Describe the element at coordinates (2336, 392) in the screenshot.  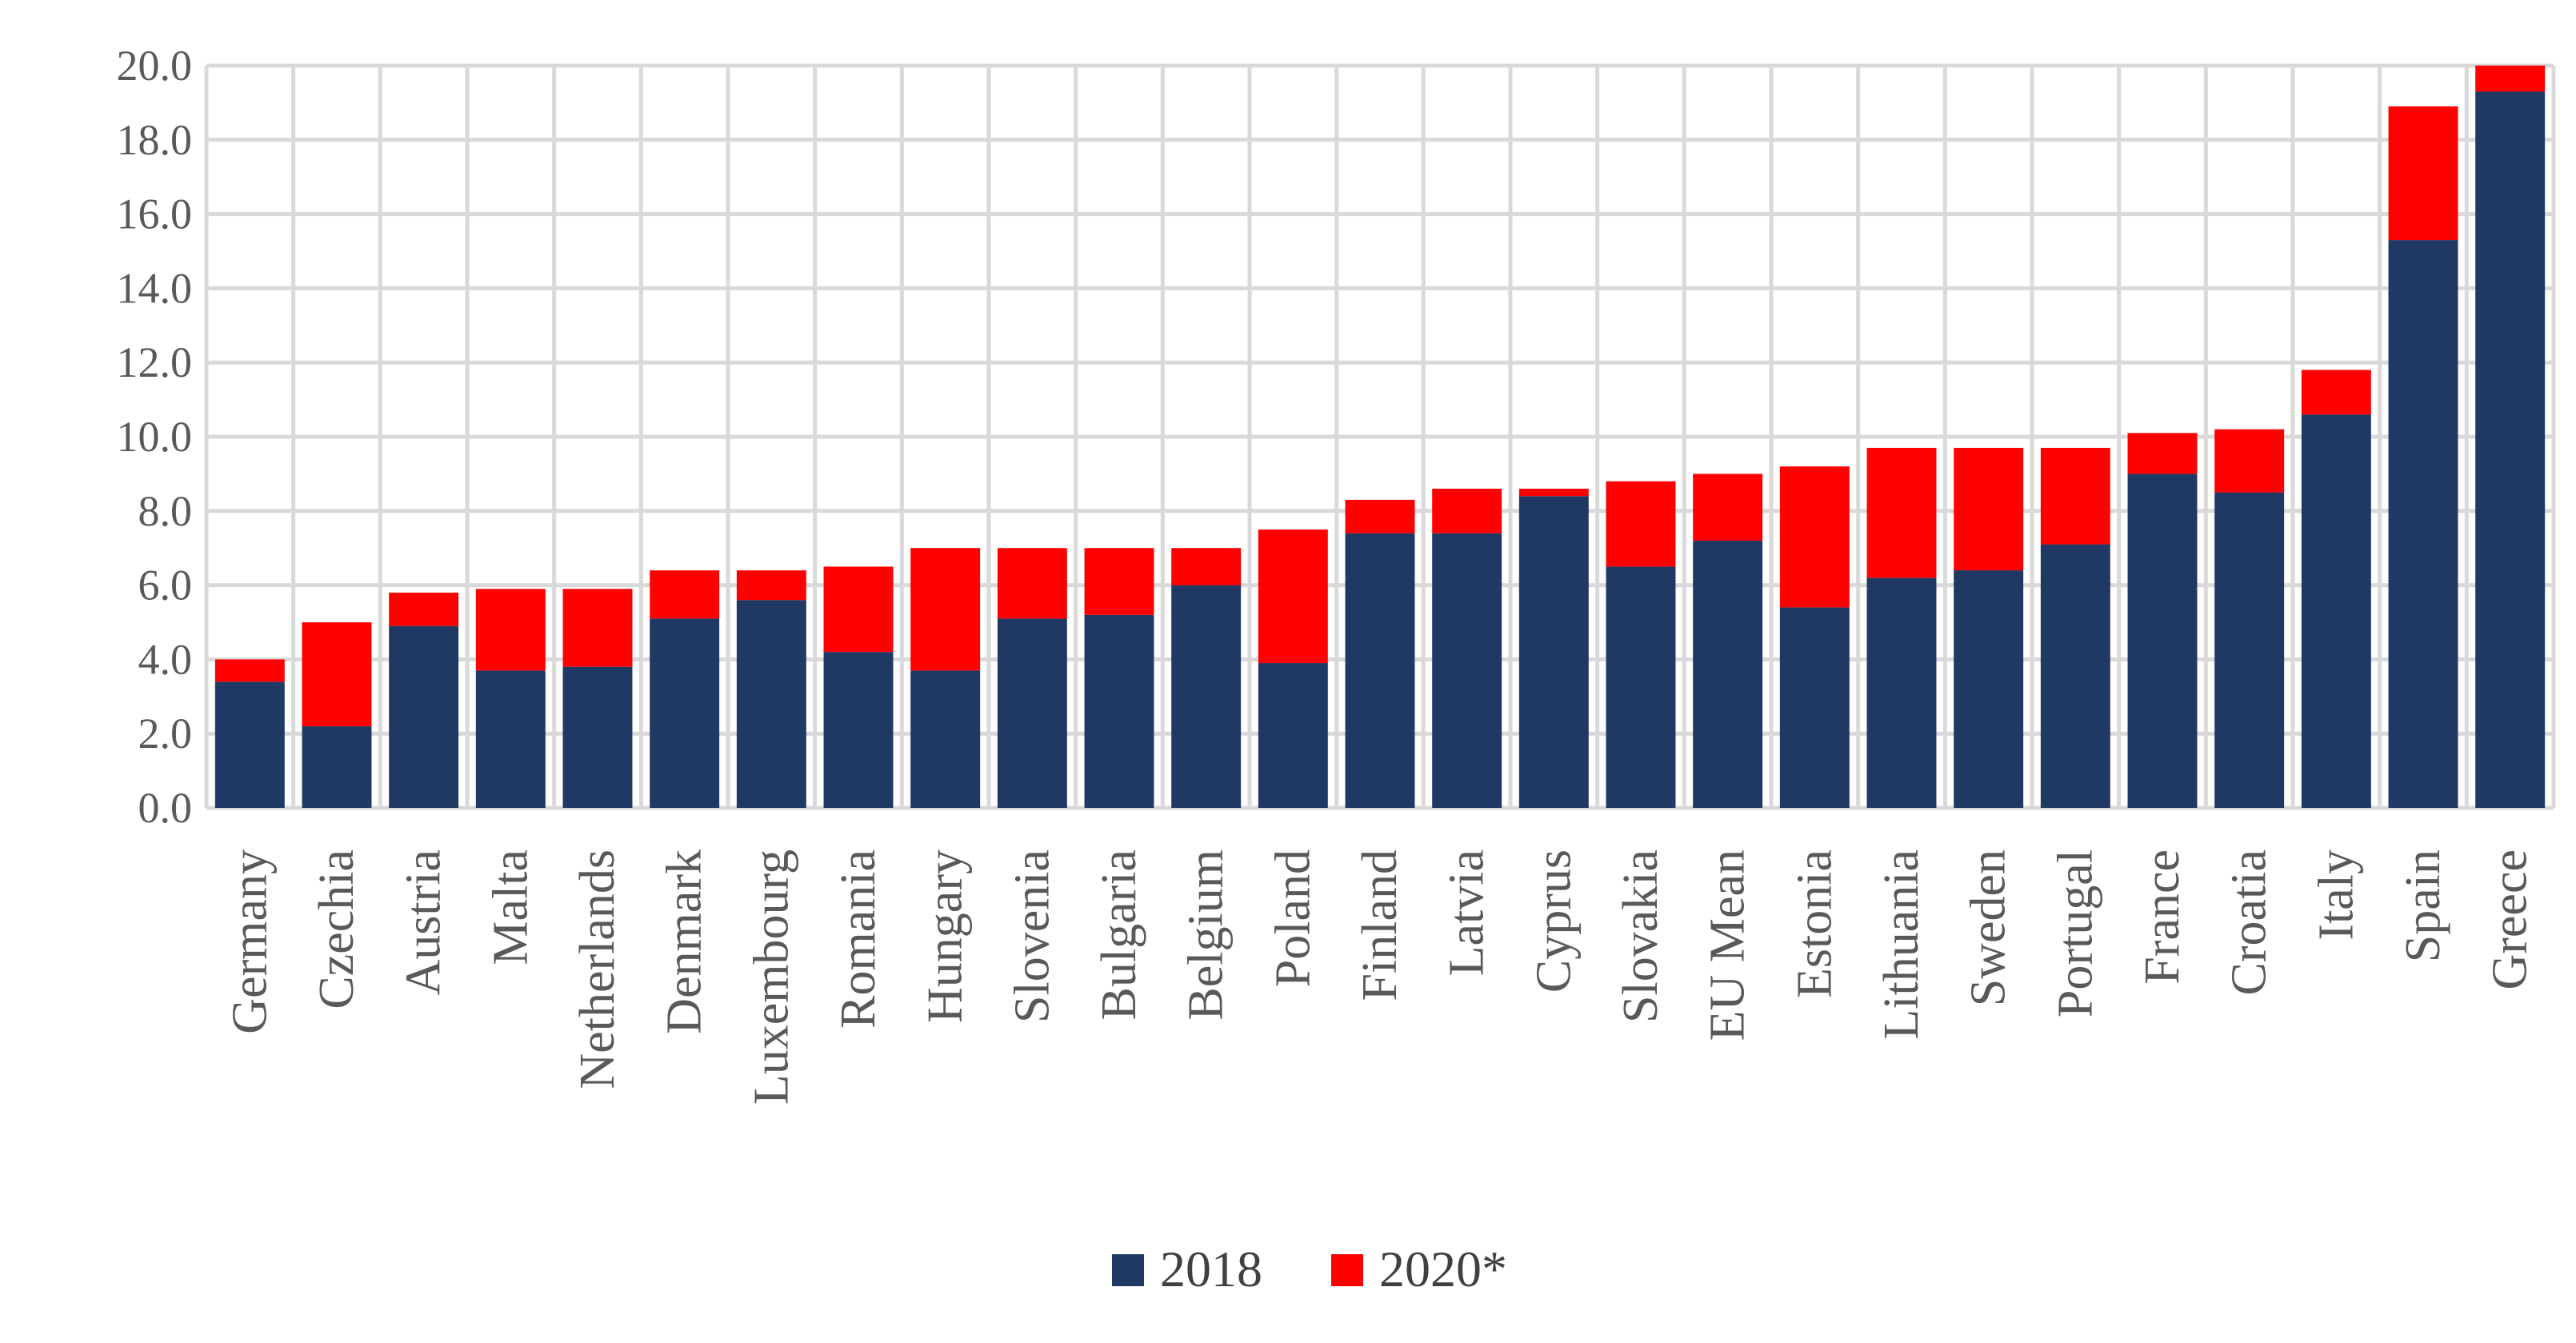
I see `bar-2020-italy` at that location.